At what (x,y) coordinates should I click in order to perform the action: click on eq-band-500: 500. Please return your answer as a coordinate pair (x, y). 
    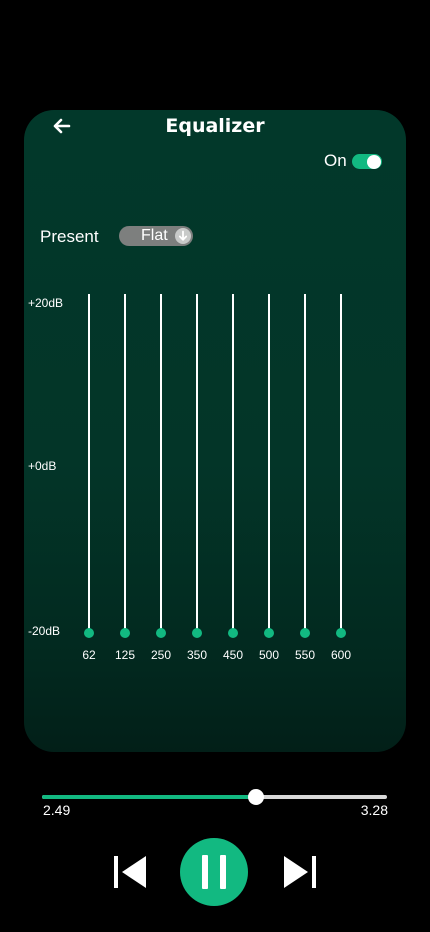
    Looking at the image, I should click on (269, 479).